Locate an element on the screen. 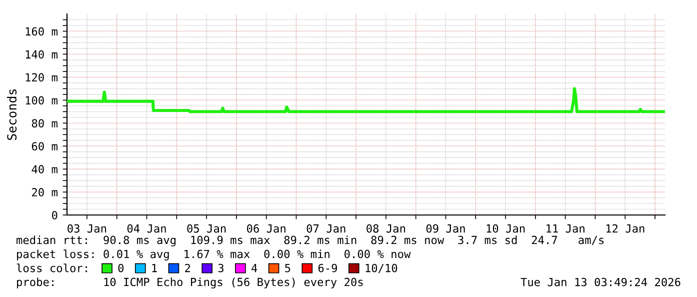  text: Tue Jan 13 03:49:24 2026 is located at coordinates (600, 282).